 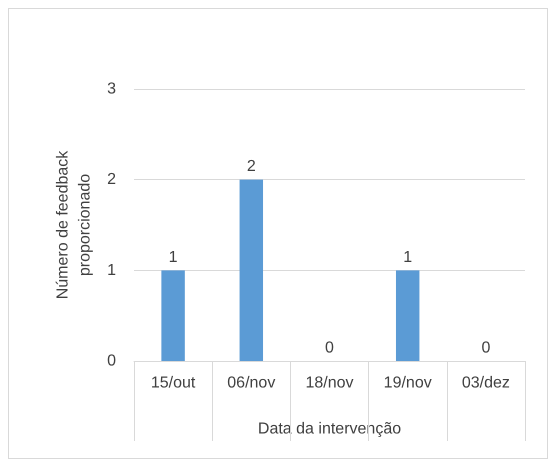 I want to click on x-tick-label: 19/nov, so click(x=408, y=383).